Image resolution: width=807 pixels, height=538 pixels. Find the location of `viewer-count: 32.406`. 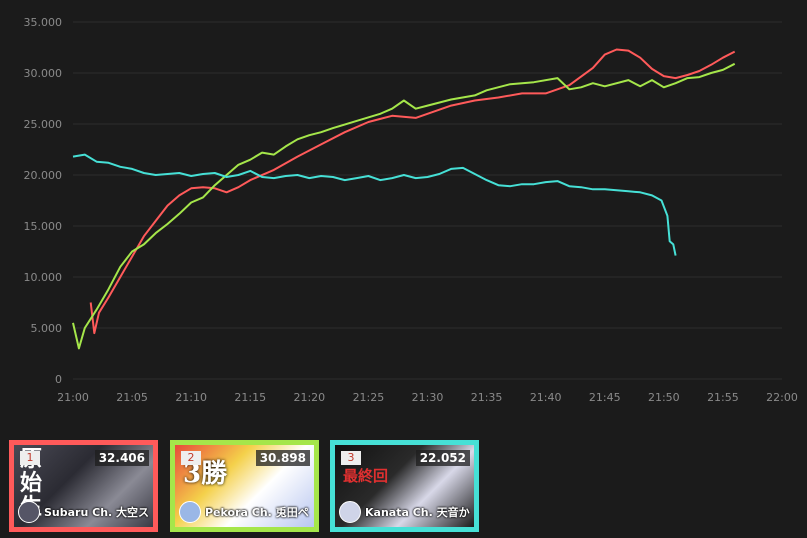

viewer-count: 32.406 is located at coordinates (121, 458).